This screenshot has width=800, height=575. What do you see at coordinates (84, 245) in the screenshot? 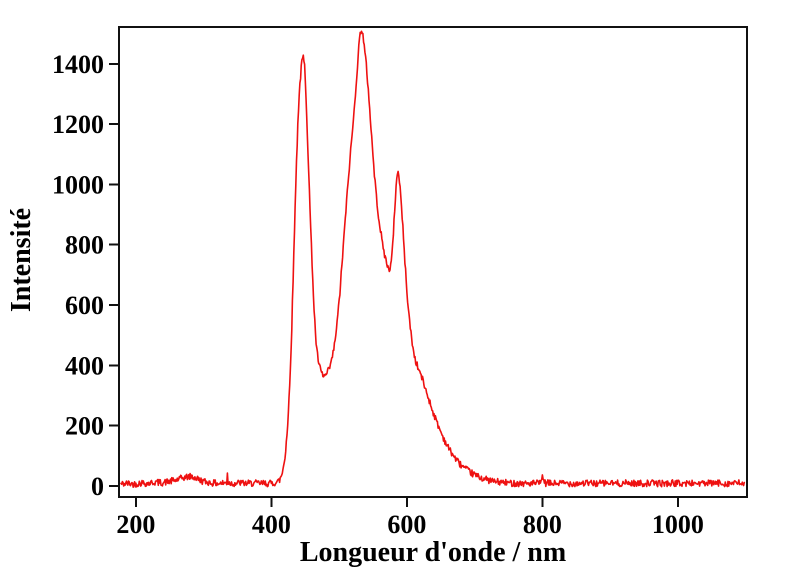
I see `y-tick-label: 800` at bounding box center [84, 245].